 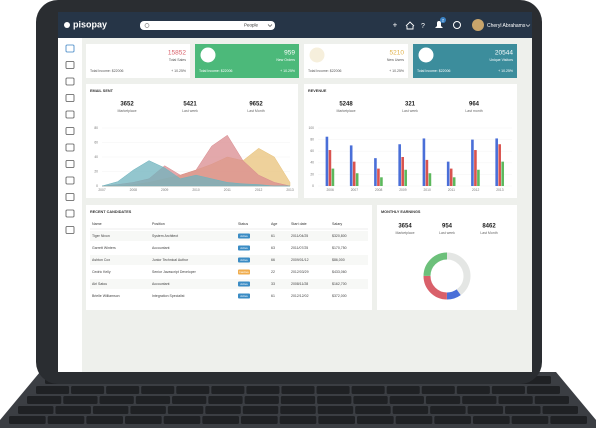 I want to click on x-tick-label: 2011, so click(x=451, y=190).